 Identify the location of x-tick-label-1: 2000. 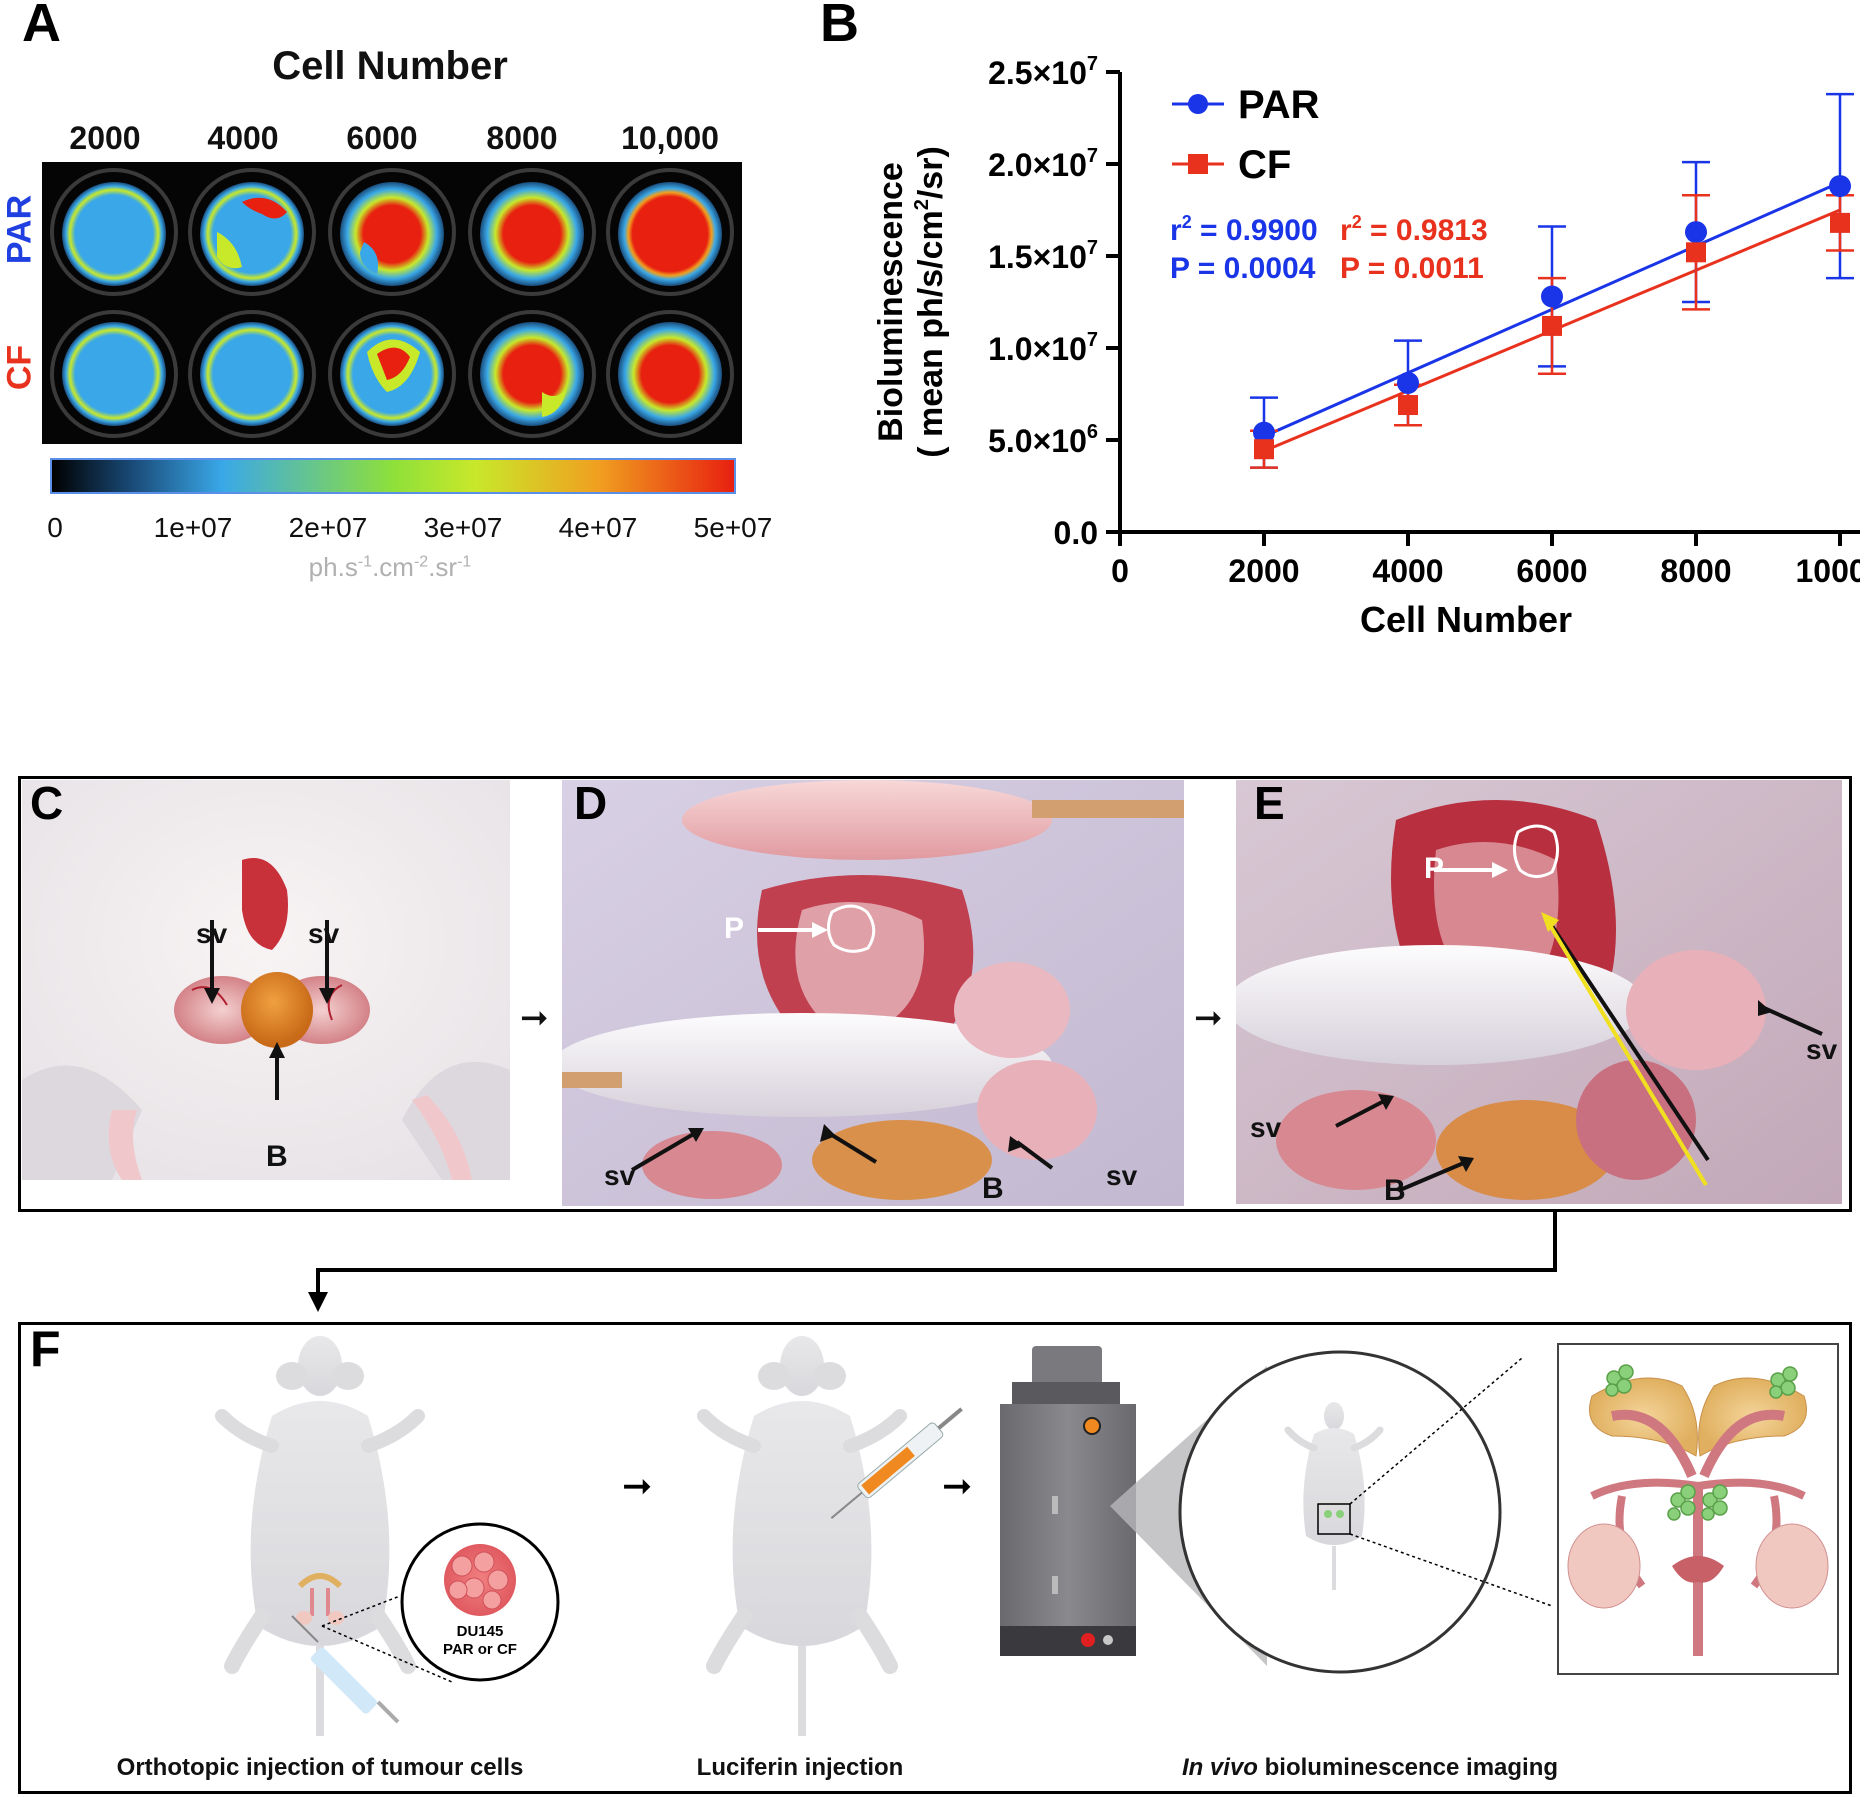
(1263, 571).